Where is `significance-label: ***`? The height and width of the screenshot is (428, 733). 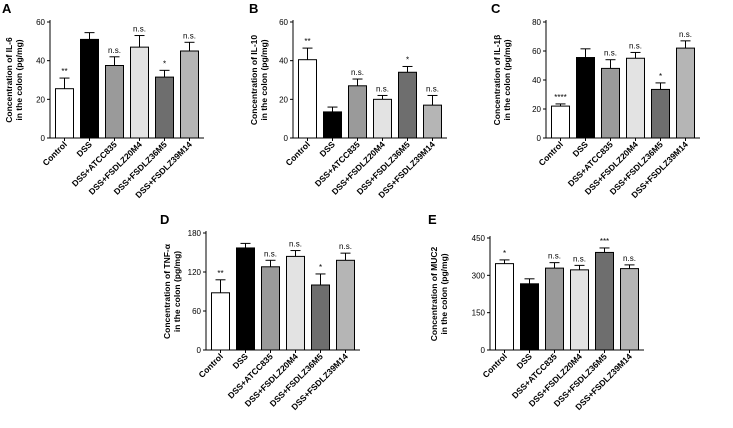
significance-label: *** is located at coordinates (604, 241).